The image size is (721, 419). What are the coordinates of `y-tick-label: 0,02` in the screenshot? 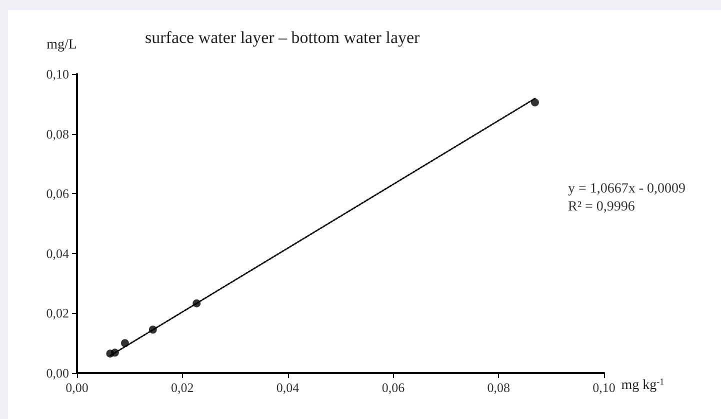 It's located at (57, 313).